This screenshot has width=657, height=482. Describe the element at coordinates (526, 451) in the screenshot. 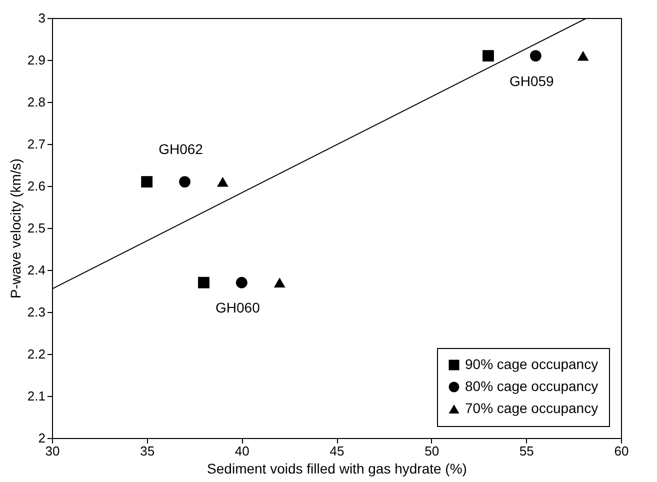

I see `x-tick-label: 55` at that location.